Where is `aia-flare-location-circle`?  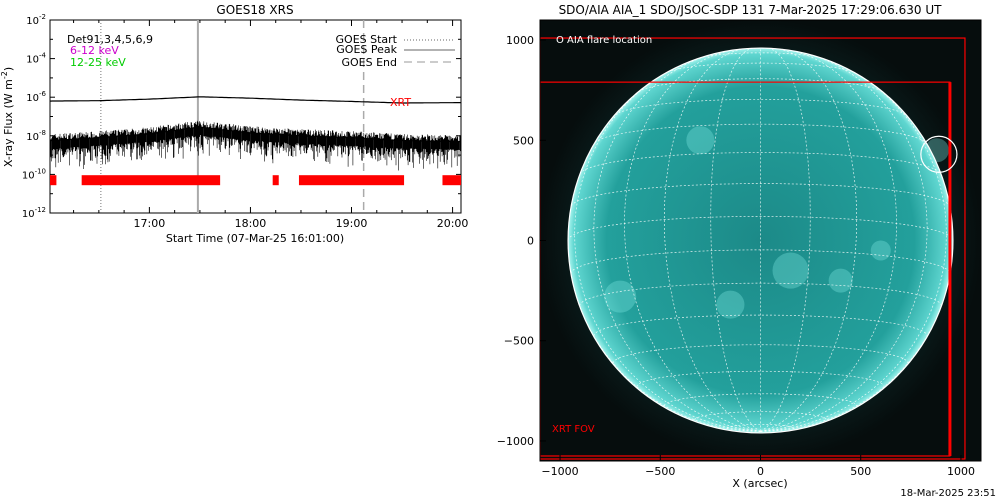 aia-flare-location-circle is located at coordinates (939, 154).